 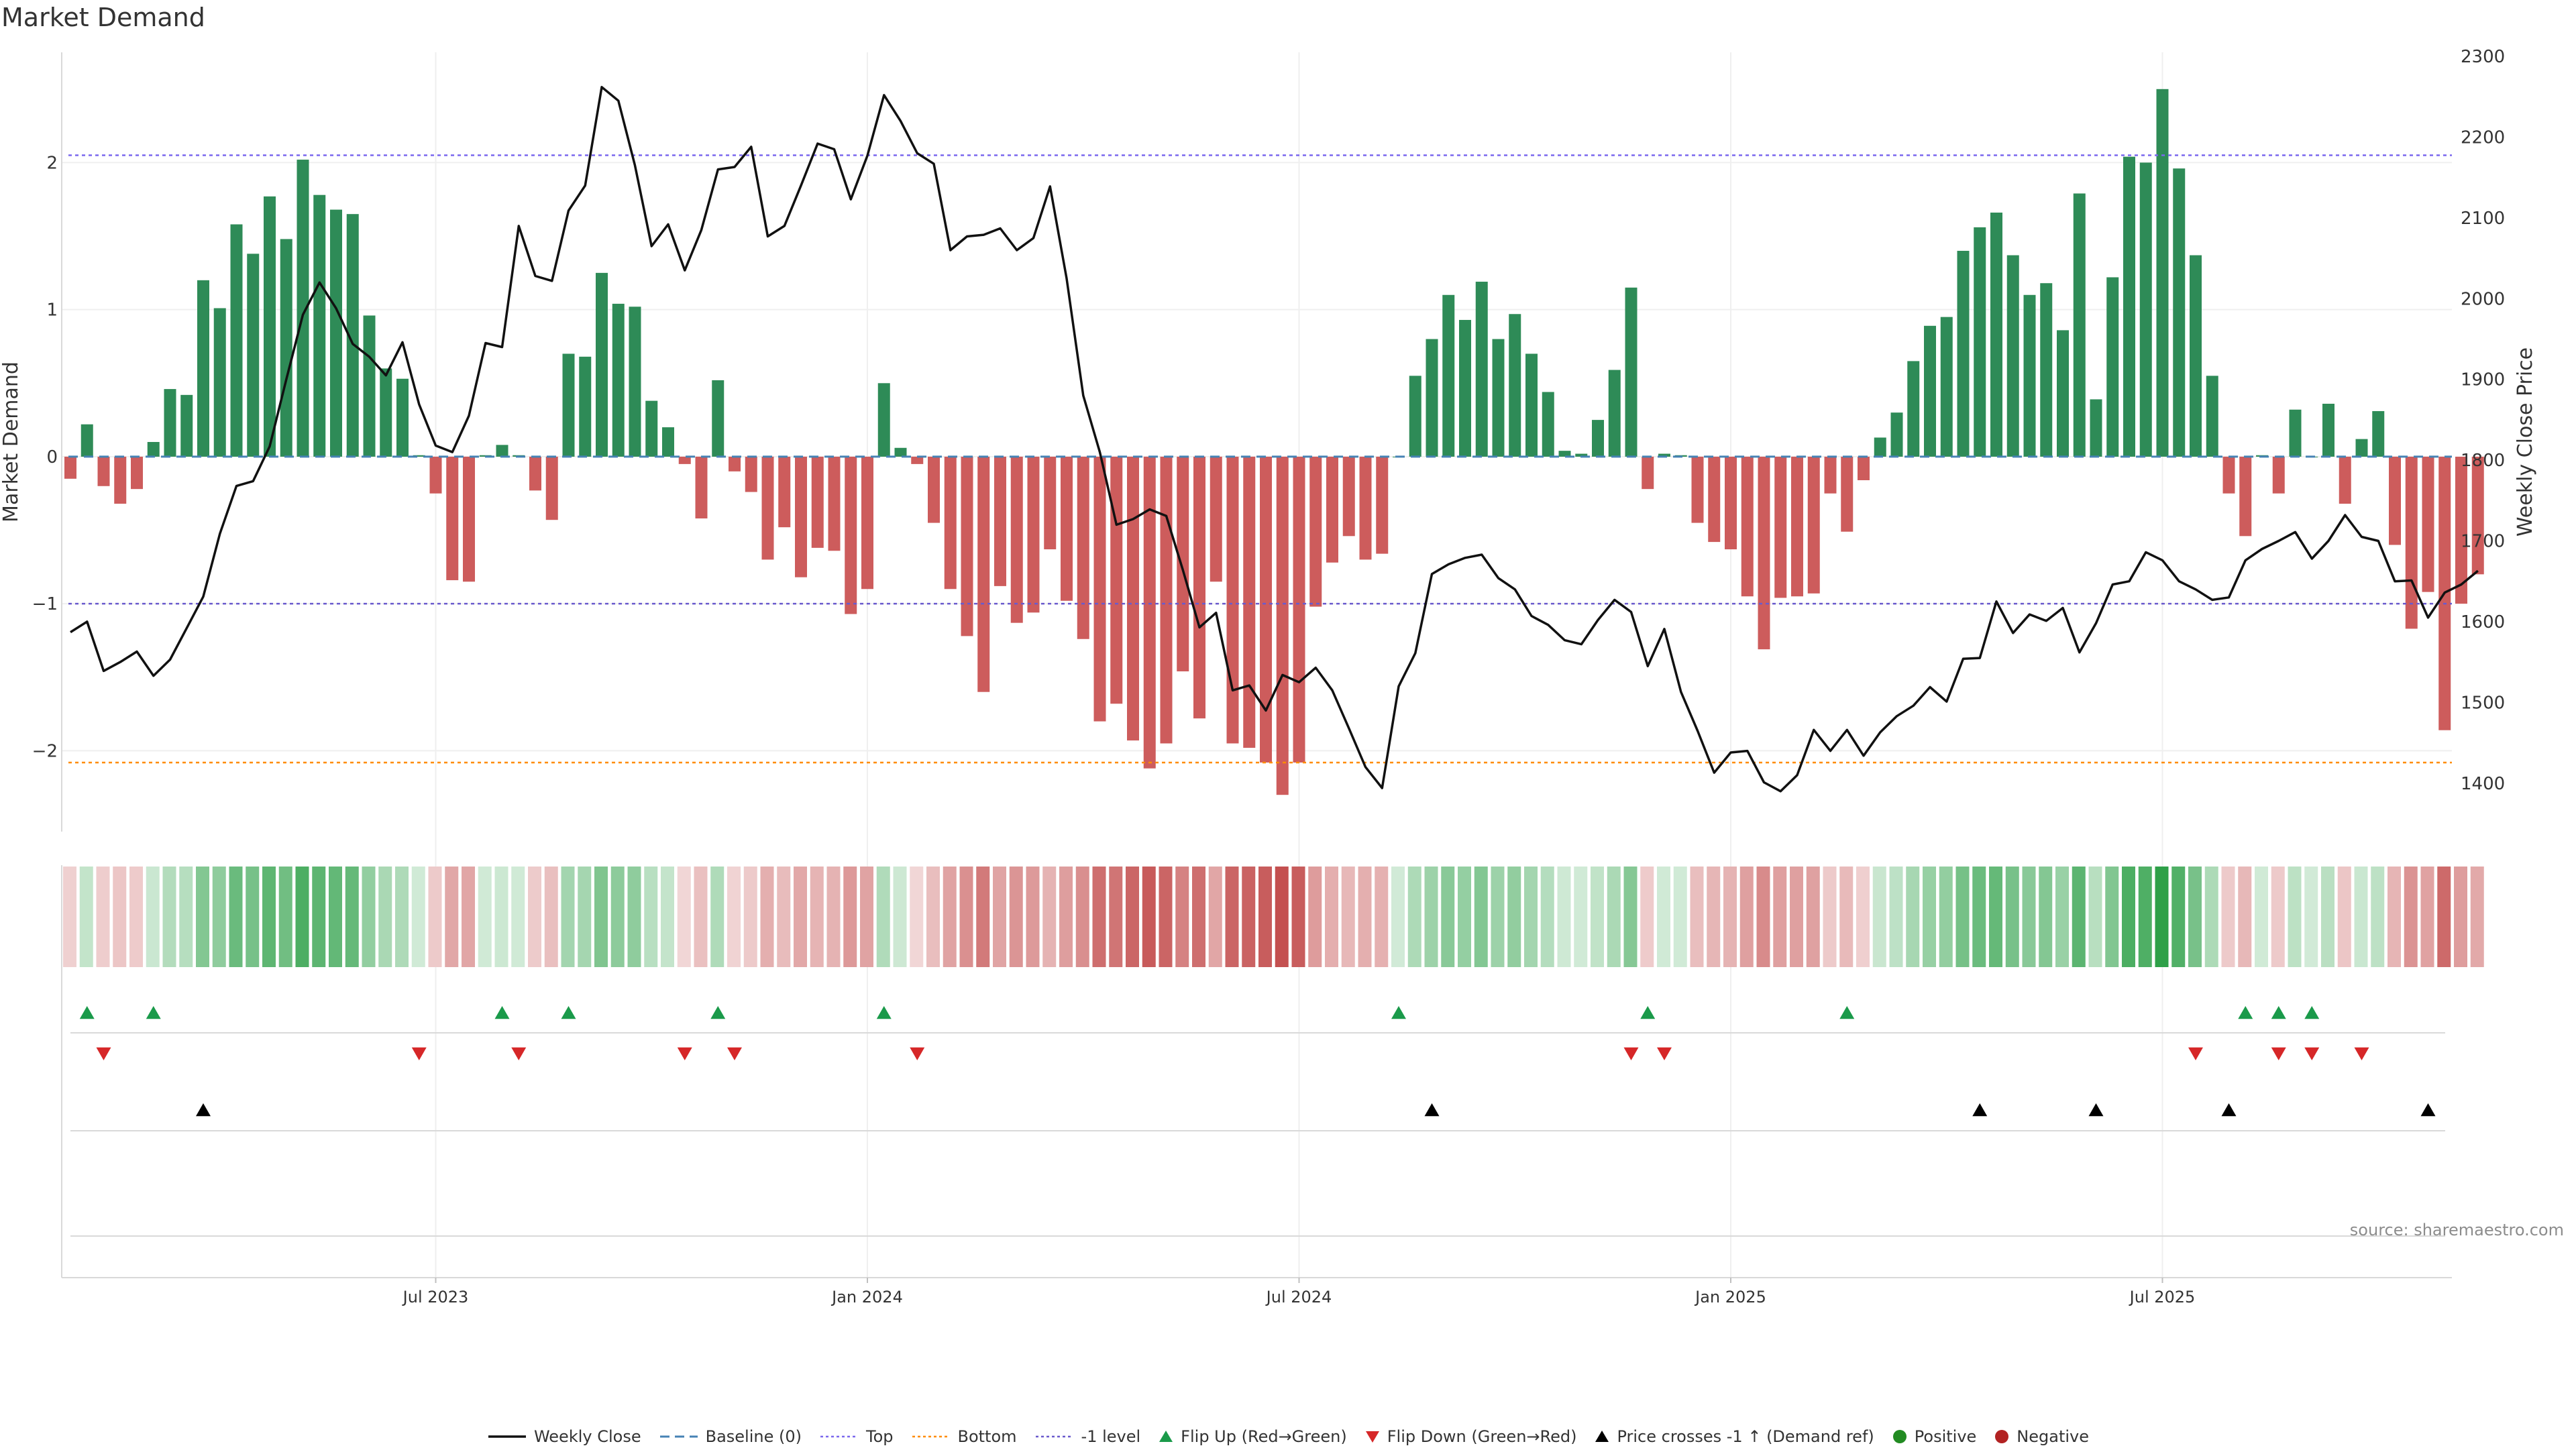 What do you see at coordinates (964, 1436) in the screenshot?
I see `legend-item-bottom: Bottom` at bounding box center [964, 1436].